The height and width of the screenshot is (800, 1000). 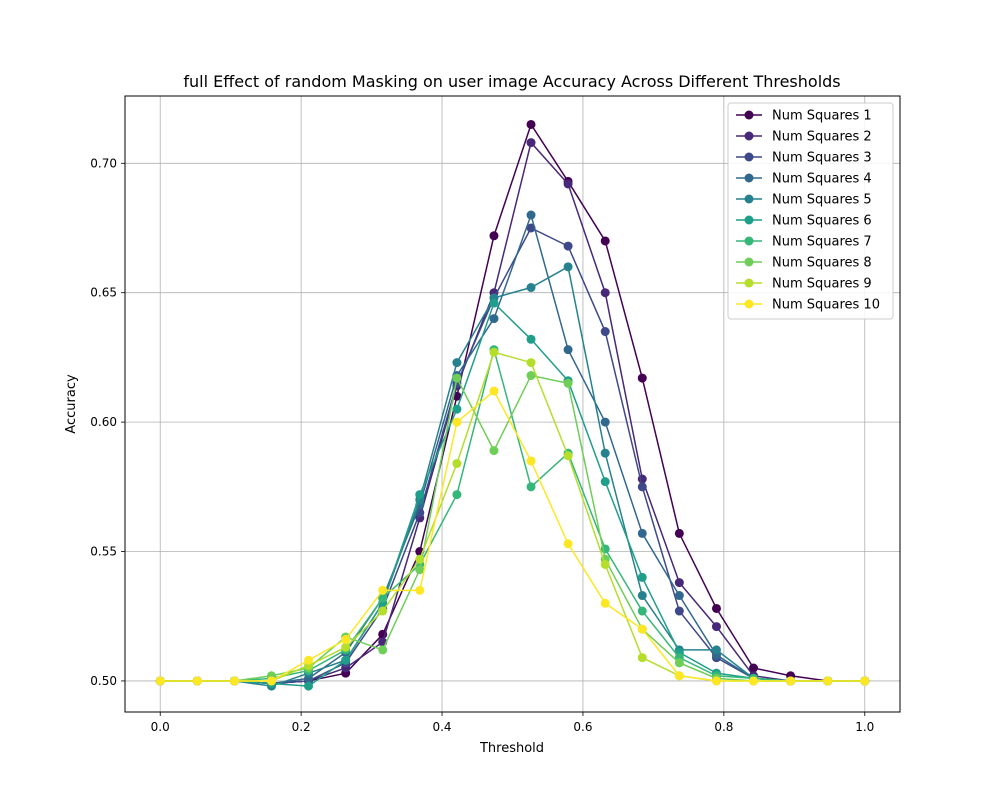 What do you see at coordinates (103, 293) in the screenshot?
I see `y-tick-label: 0.65` at bounding box center [103, 293].